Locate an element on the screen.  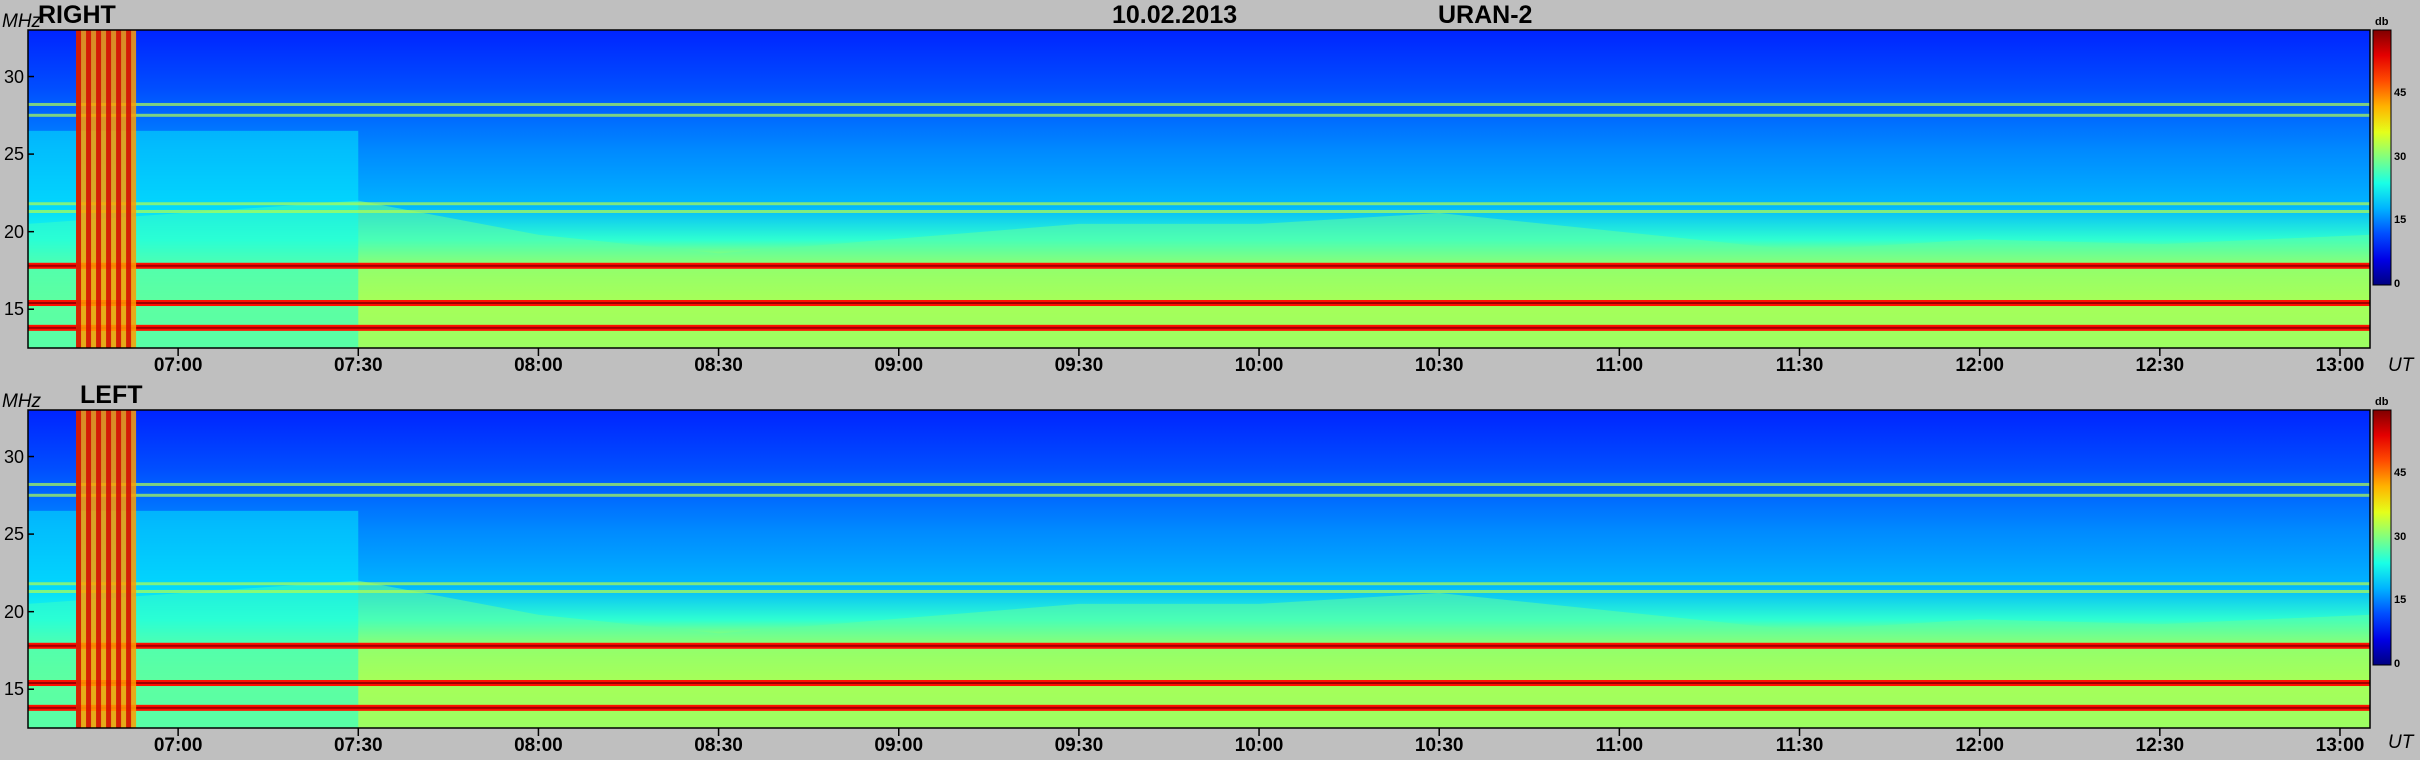
x-axis-unit-right: UT is located at coordinates (2401, 365).